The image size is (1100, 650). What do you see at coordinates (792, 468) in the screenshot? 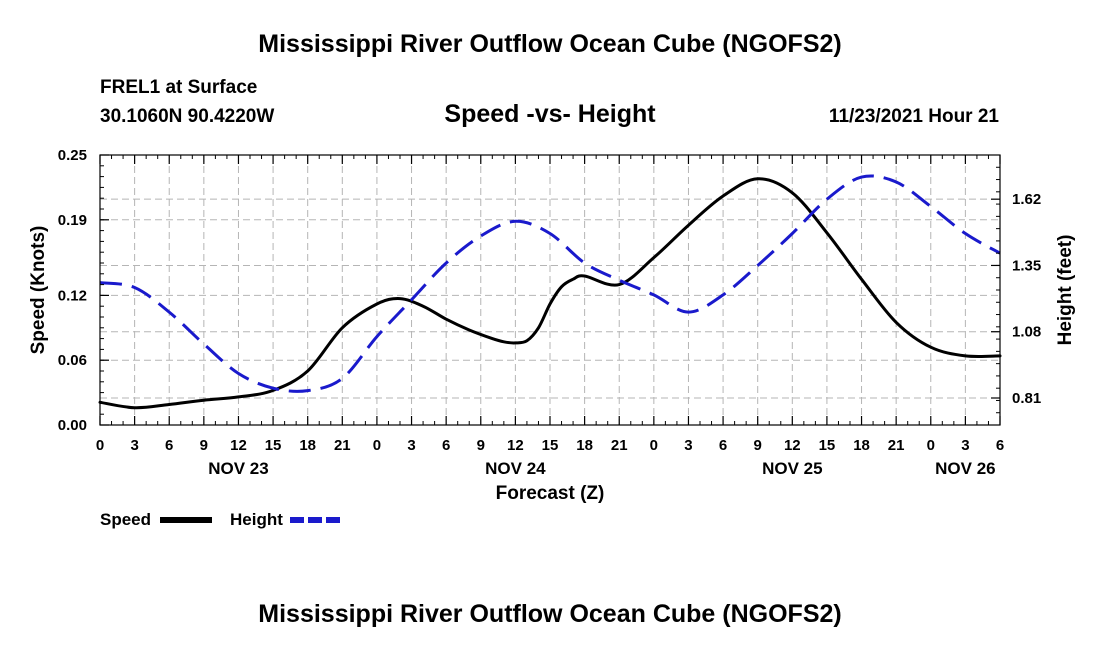
I see `day-label: NOV 25` at bounding box center [792, 468].